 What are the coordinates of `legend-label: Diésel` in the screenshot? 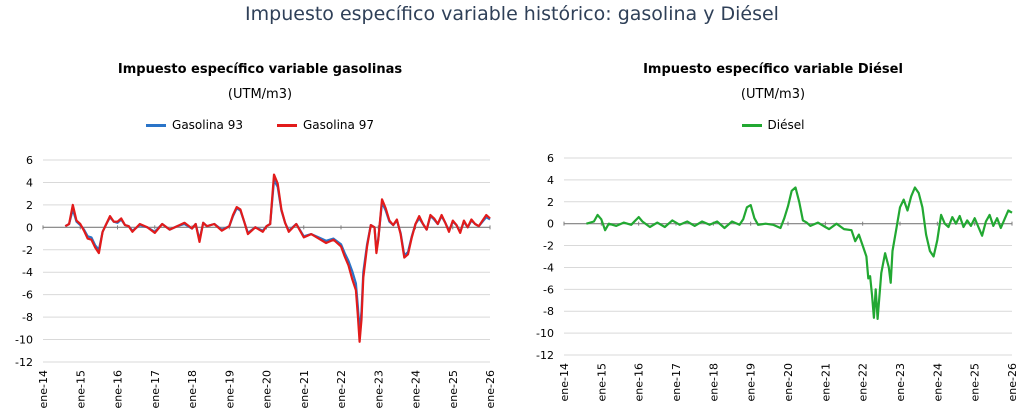 It's located at (786, 125).